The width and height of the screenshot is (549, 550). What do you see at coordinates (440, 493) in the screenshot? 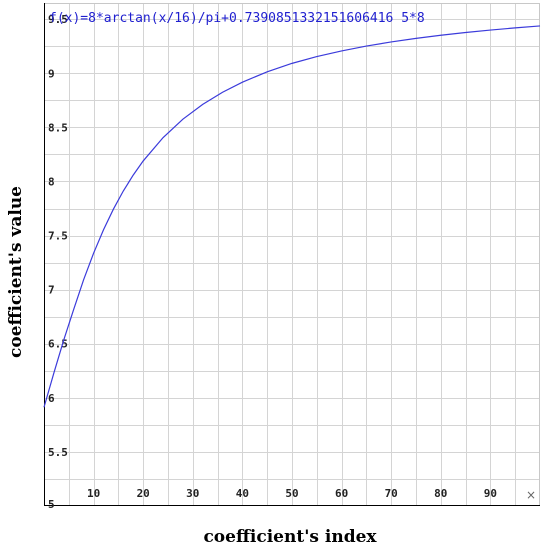
I see `x-tick-label: 80` at bounding box center [440, 493].